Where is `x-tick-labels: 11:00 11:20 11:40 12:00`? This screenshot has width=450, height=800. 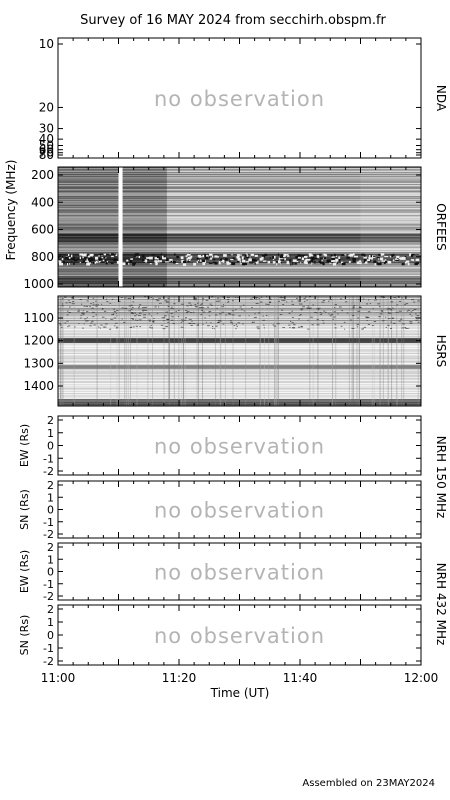 x-tick-labels: 11:00 11:20 11:40 12:00 is located at coordinates (240, 678).